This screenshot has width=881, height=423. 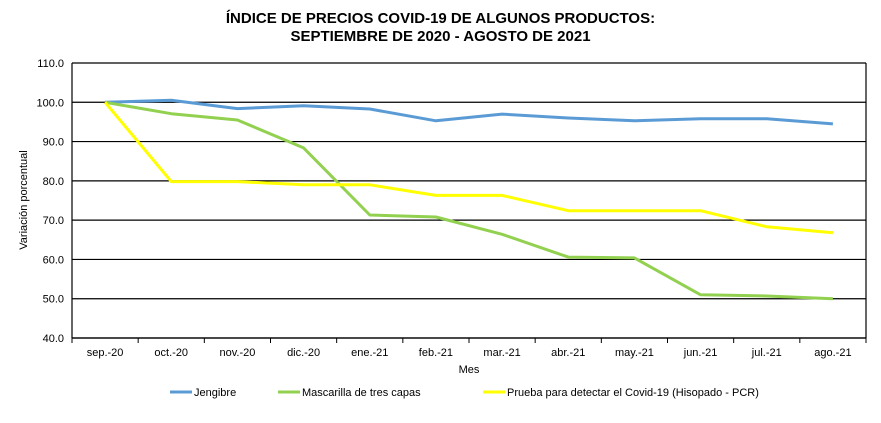 What do you see at coordinates (53, 182) in the screenshot?
I see `y-tick-label: 80.0` at bounding box center [53, 182].